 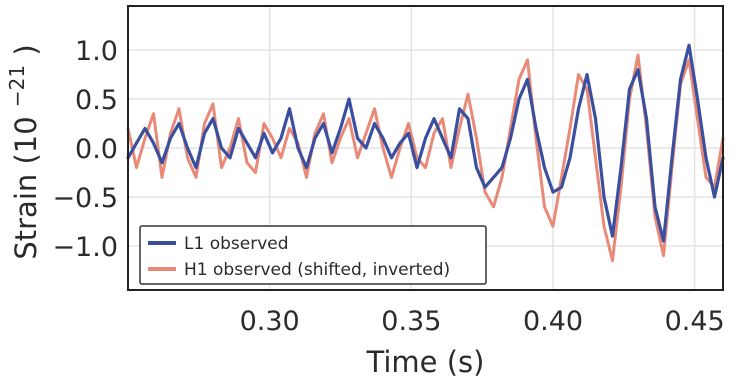 I want to click on x-axis-label: Time (s), so click(x=425, y=362).